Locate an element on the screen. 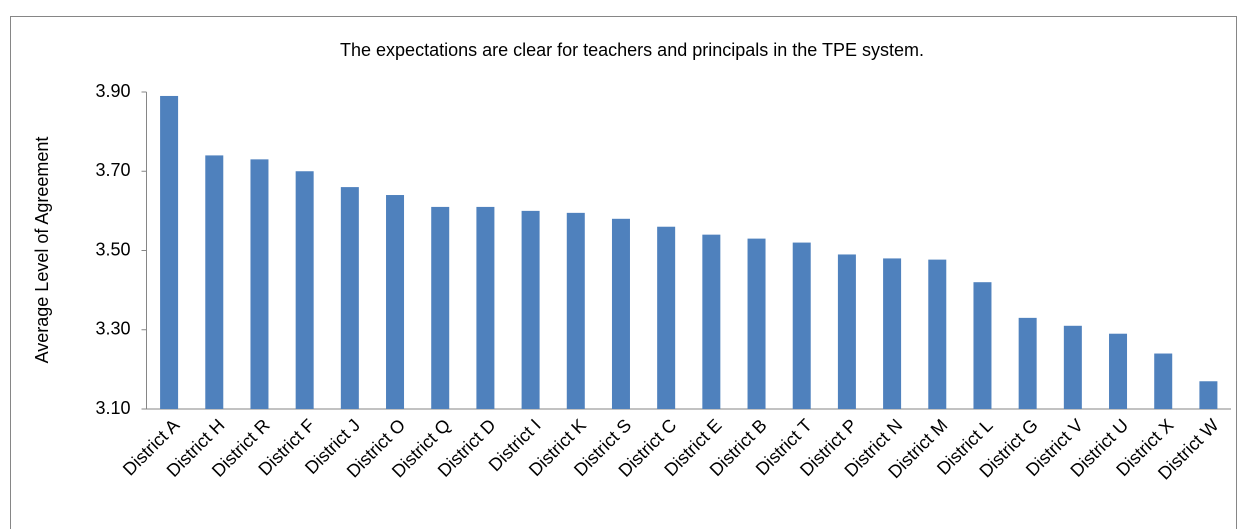 The height and width of the screenshot is (529, 1248). y-tick-label: 3.10 is located at coordinates (112, 408).